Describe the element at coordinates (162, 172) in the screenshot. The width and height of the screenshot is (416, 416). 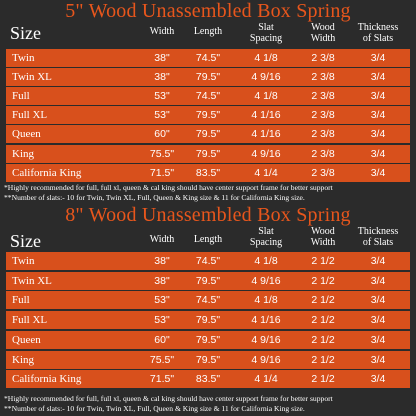
I see `width-cell: 71.5"` at that location.